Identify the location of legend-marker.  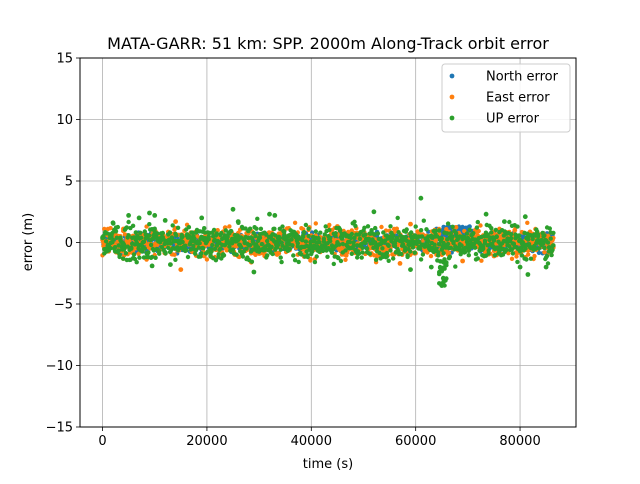
(452, 76).